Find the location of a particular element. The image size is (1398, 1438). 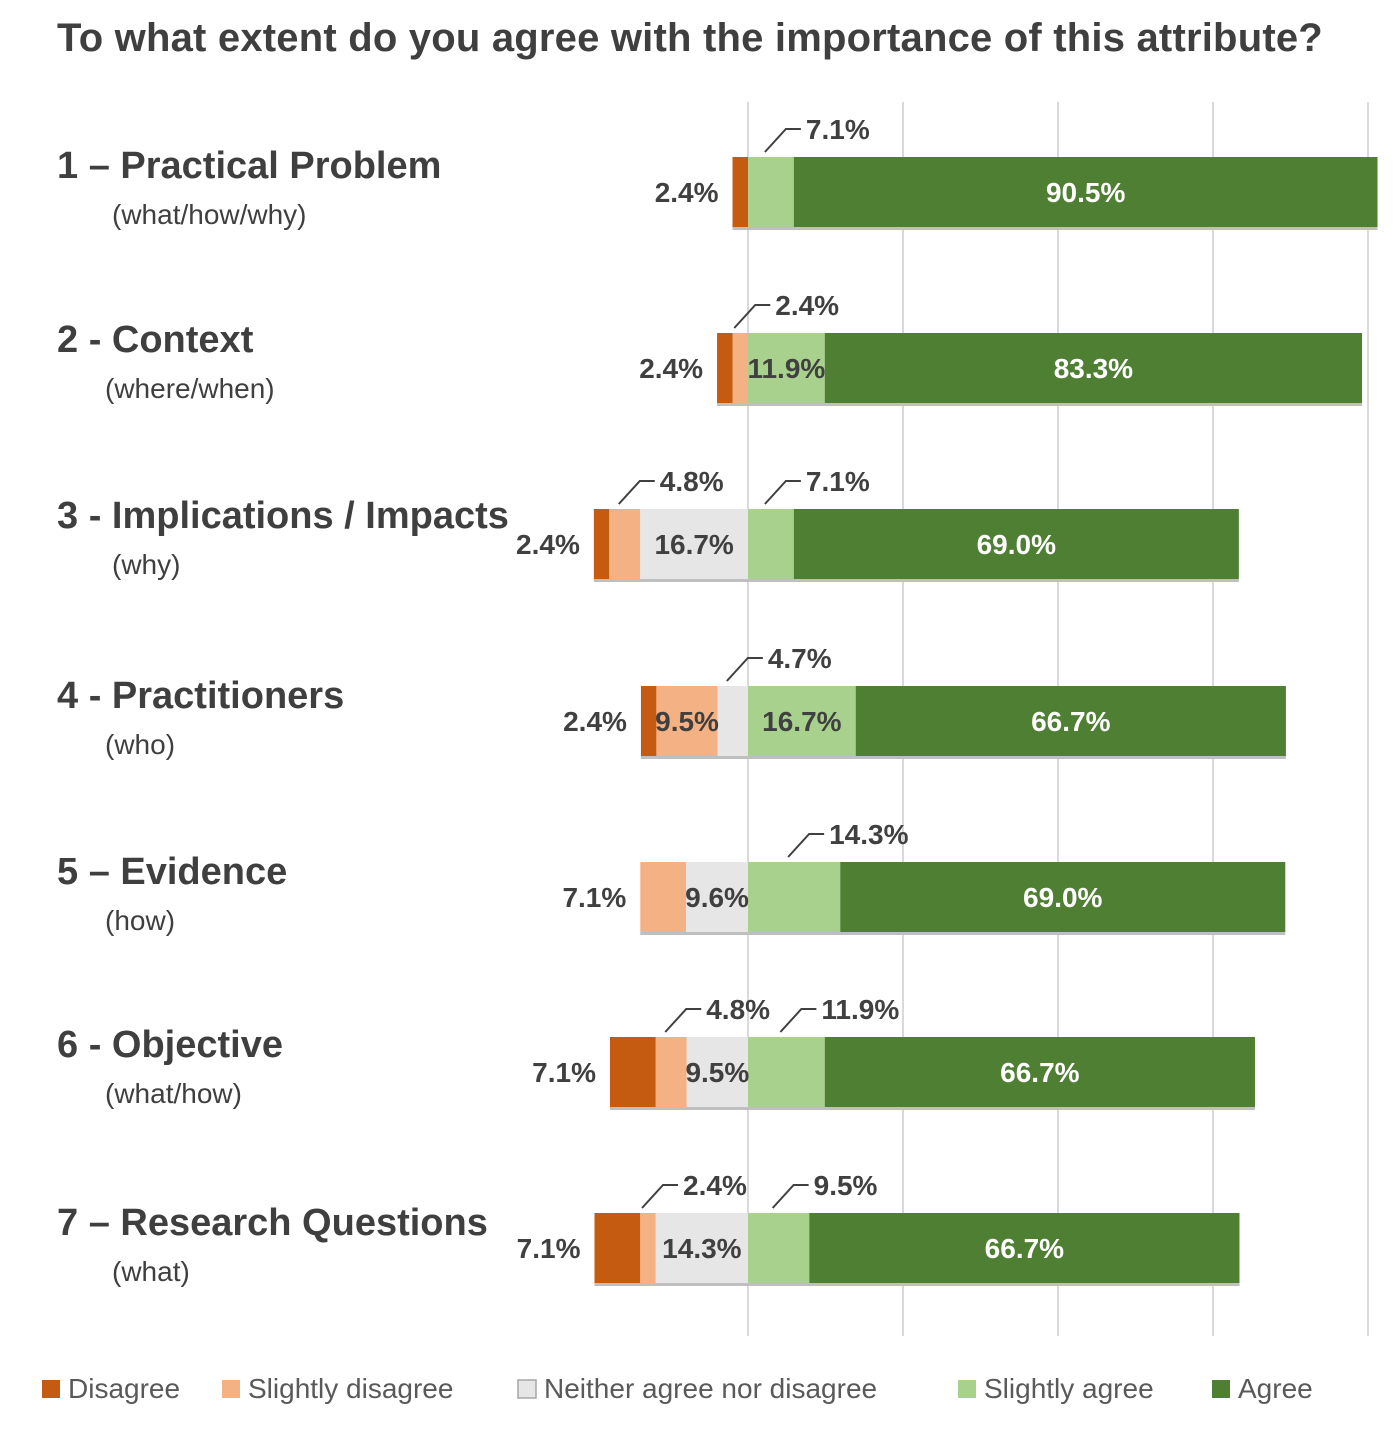

legend-label: Slightly disagree is located at coordinates (350, 1388).